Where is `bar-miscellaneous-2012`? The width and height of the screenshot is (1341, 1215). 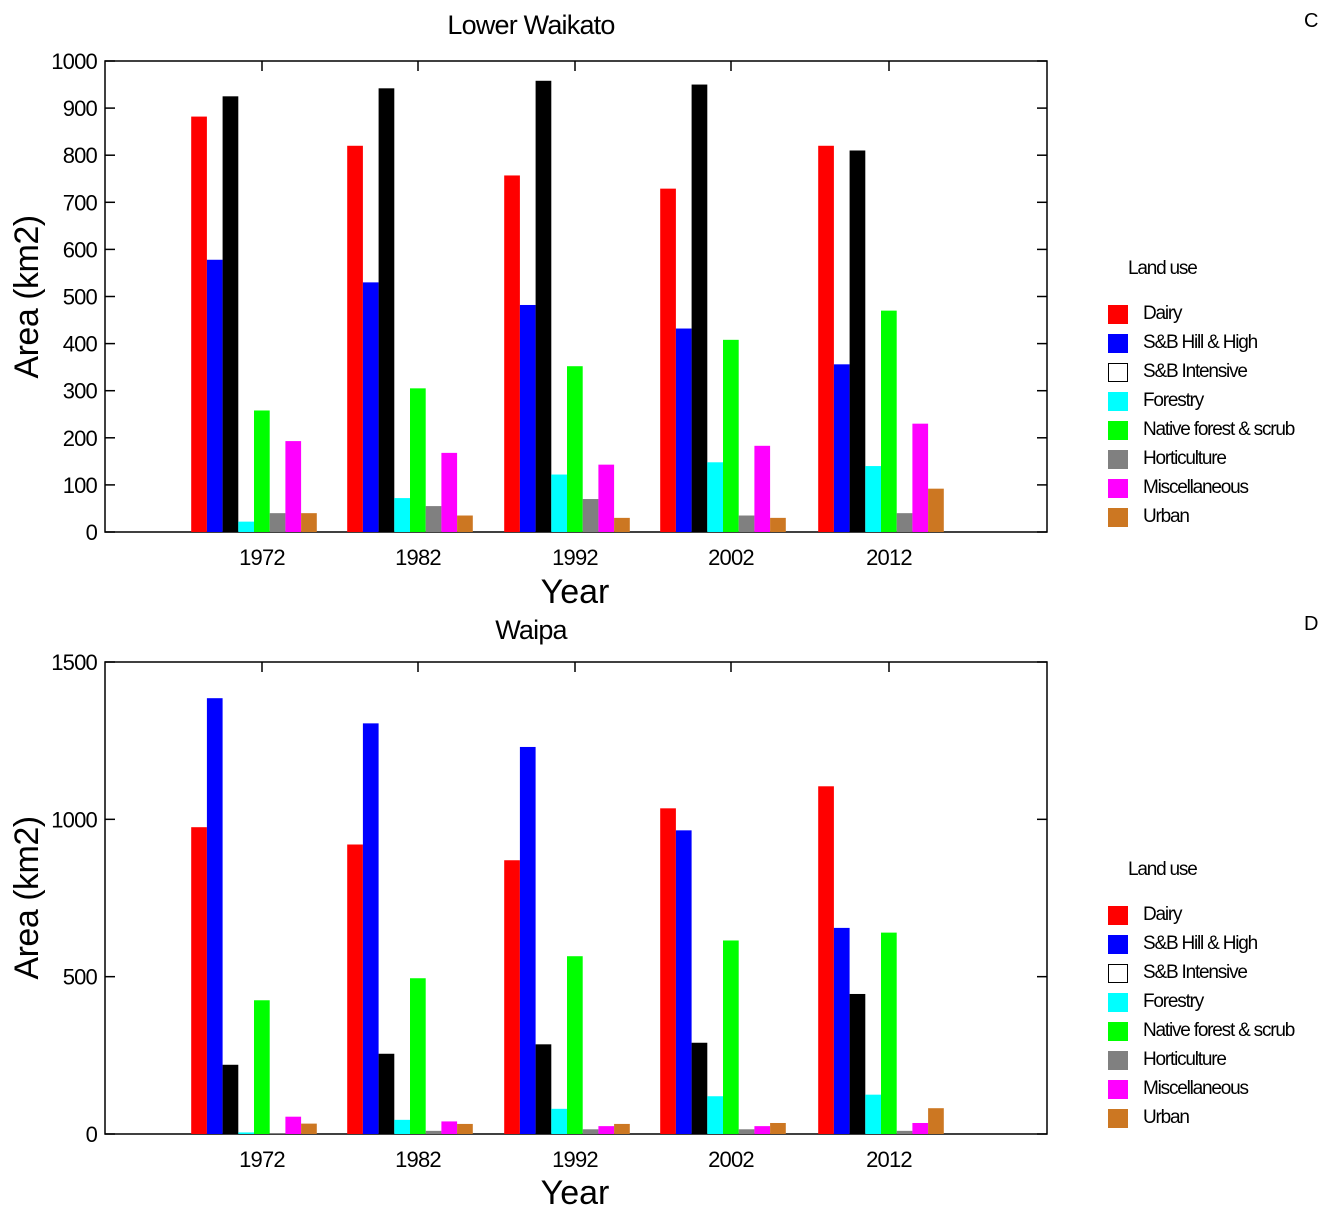 bar-miscellaneous-2012 is located at coordinates (920, 477).